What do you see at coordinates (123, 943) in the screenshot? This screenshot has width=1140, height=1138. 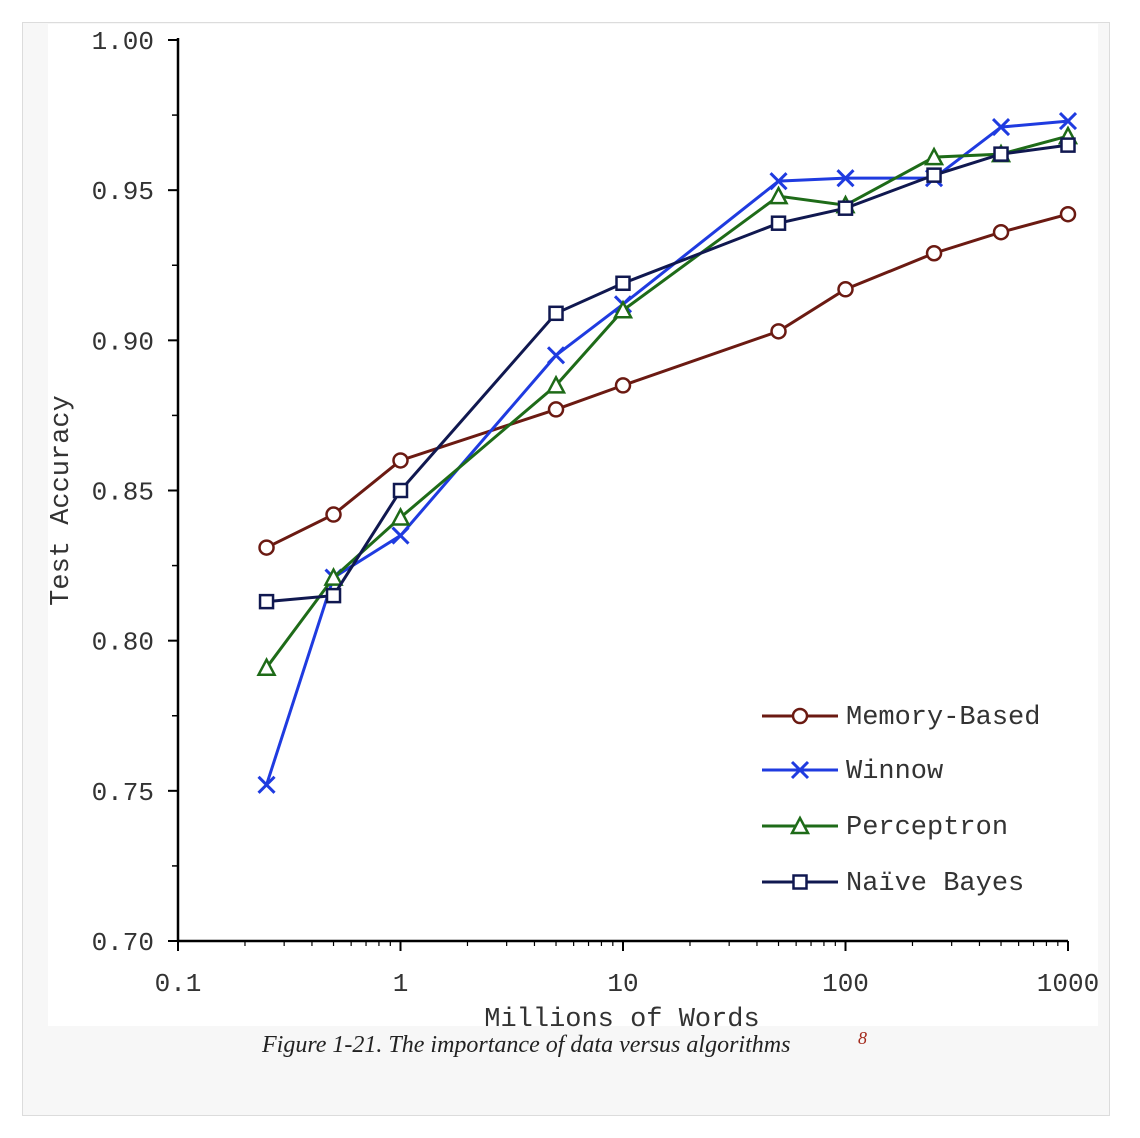 I see `y-tick-label: 0.70` at bounding box center [123, 943].